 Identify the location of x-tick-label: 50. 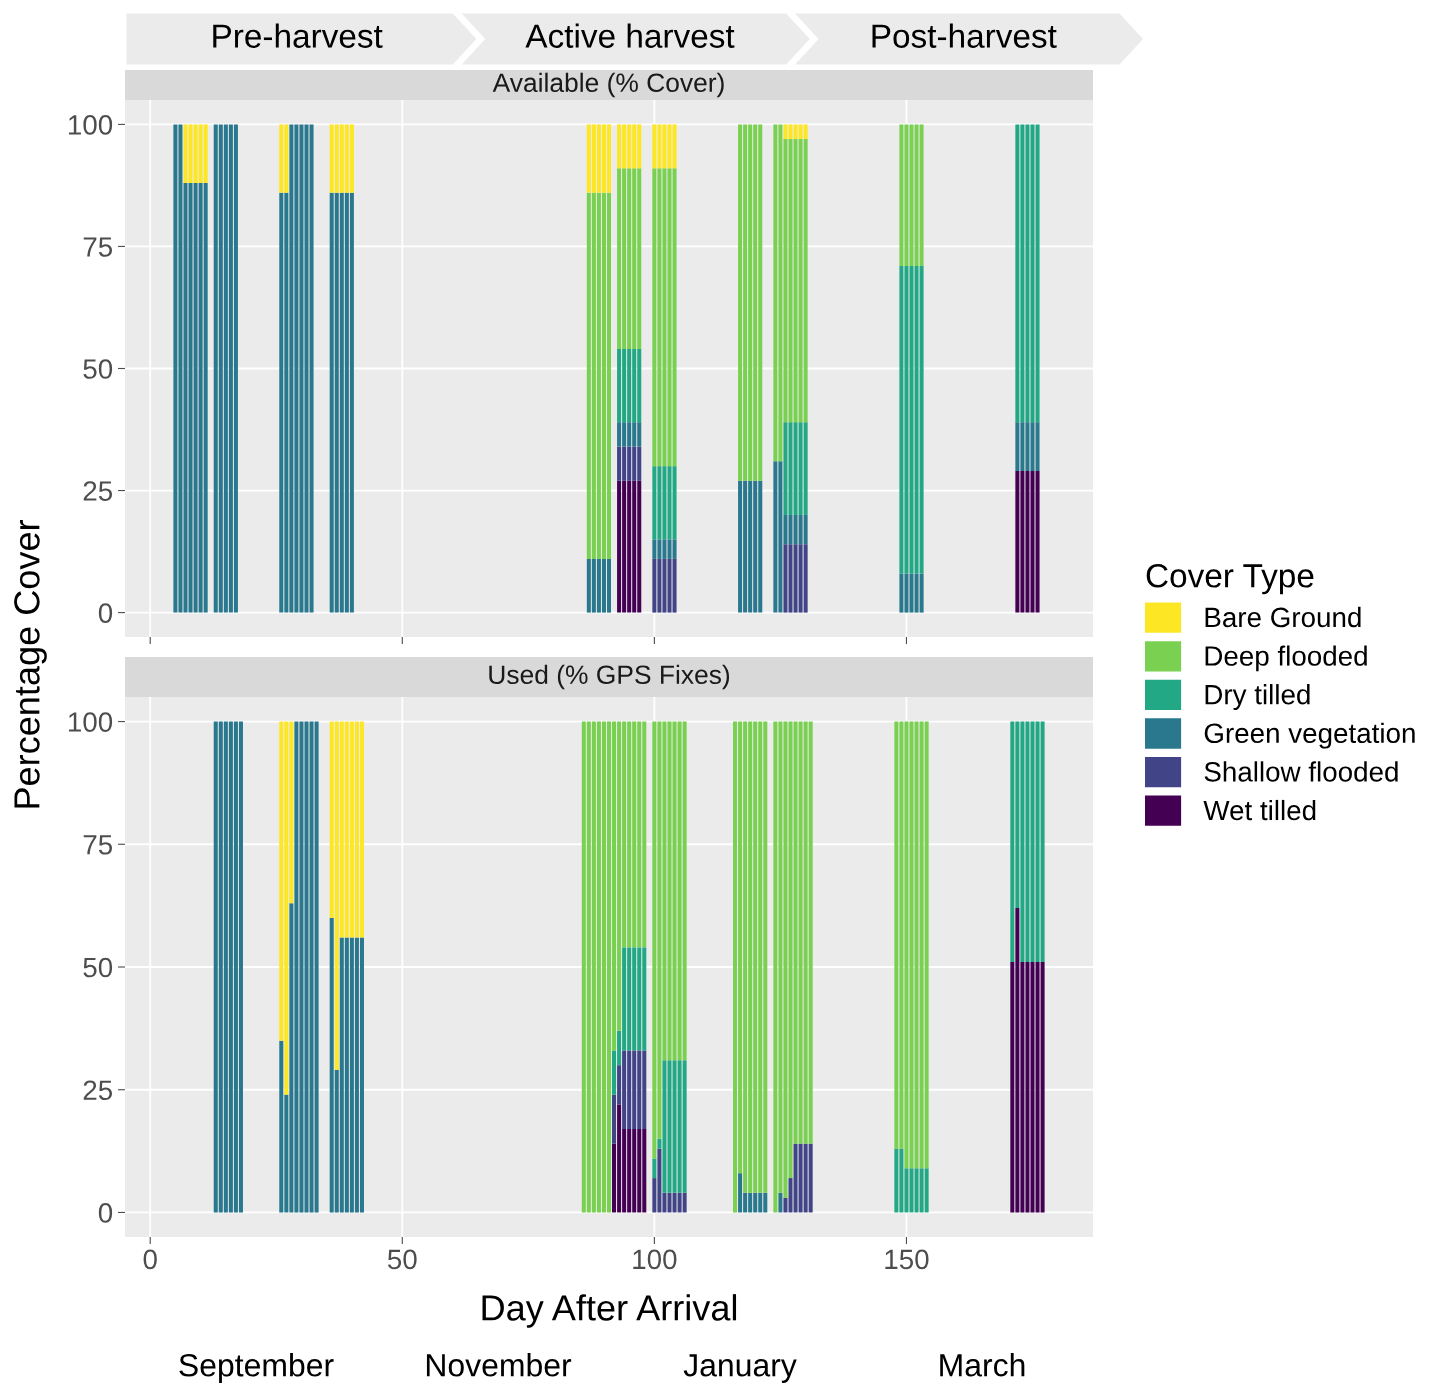
(402, 1259).